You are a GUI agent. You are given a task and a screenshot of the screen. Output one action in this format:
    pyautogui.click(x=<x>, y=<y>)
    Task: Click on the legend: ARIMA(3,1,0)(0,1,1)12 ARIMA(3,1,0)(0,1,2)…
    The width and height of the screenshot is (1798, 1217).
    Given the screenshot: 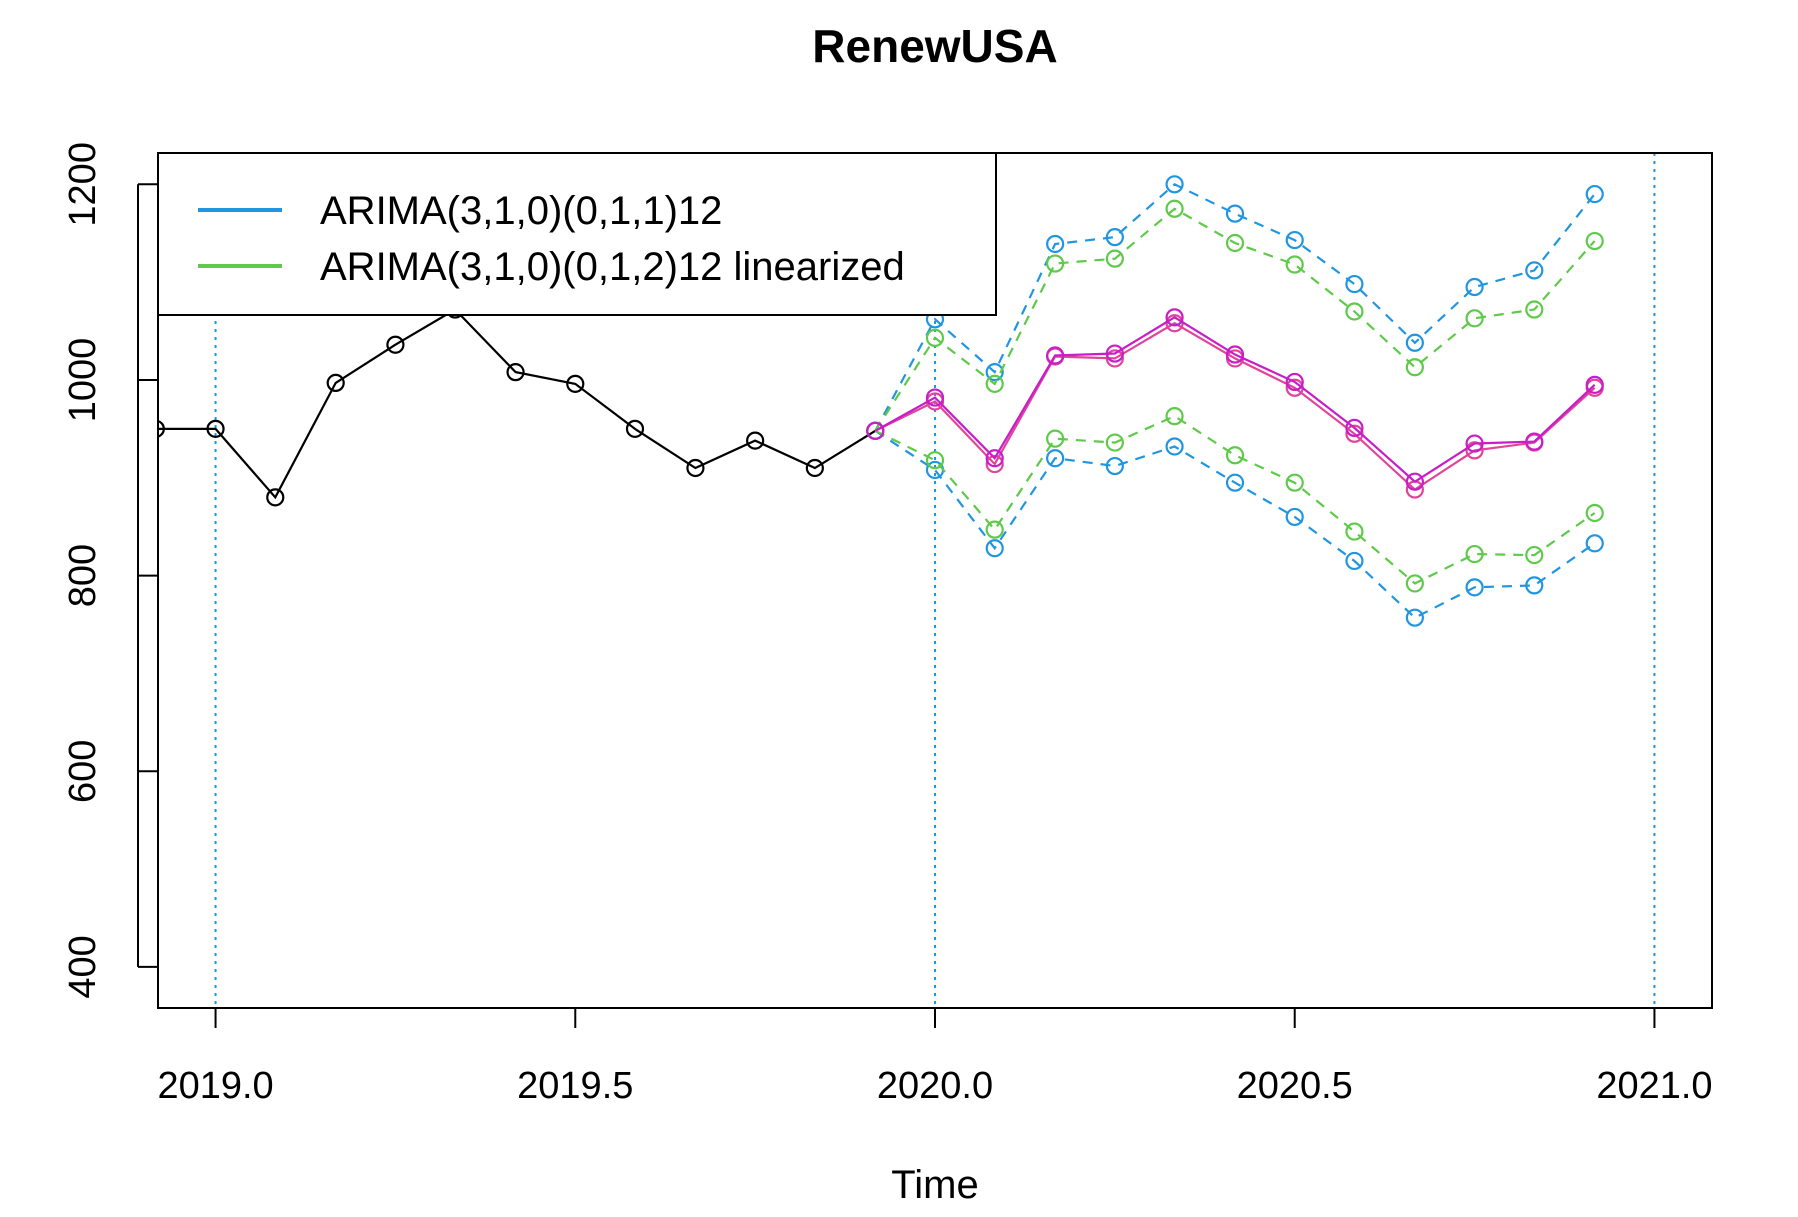 What is the action you would take?
    pyautogui.click(x=577, y=234)
    